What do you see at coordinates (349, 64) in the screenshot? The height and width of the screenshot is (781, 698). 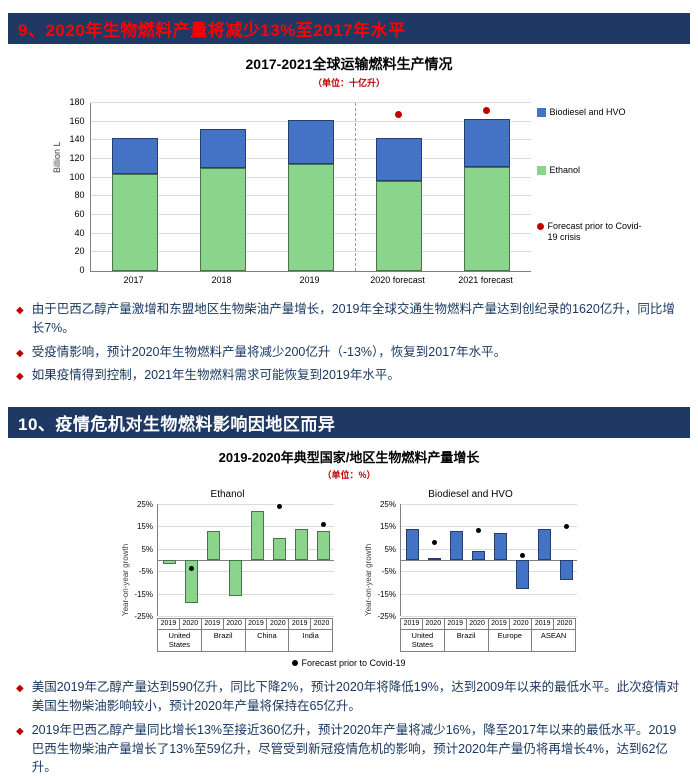 I see `chart1-title: 2017-2021全球运输燃料生产情况` at bounding box center [349, 64].